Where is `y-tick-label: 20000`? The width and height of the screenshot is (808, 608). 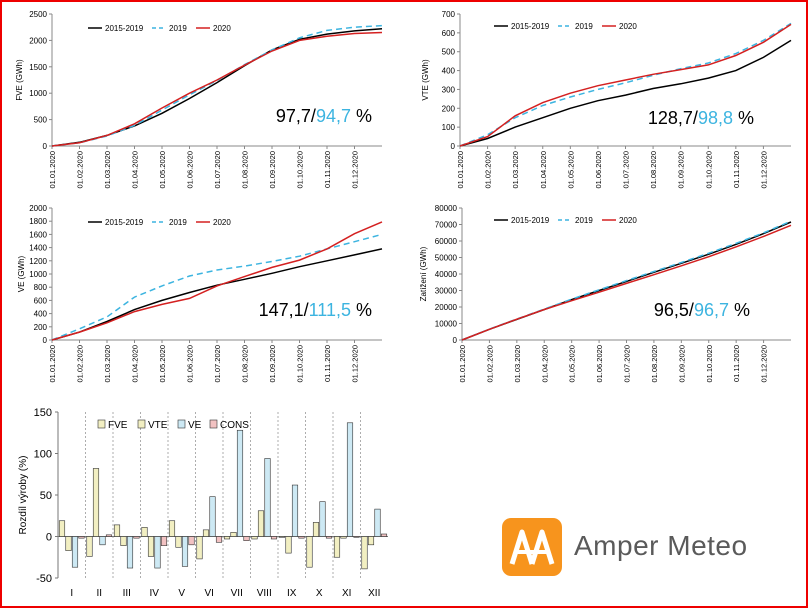 y-tick-label: 20000 is located at coordinates (446, 307).